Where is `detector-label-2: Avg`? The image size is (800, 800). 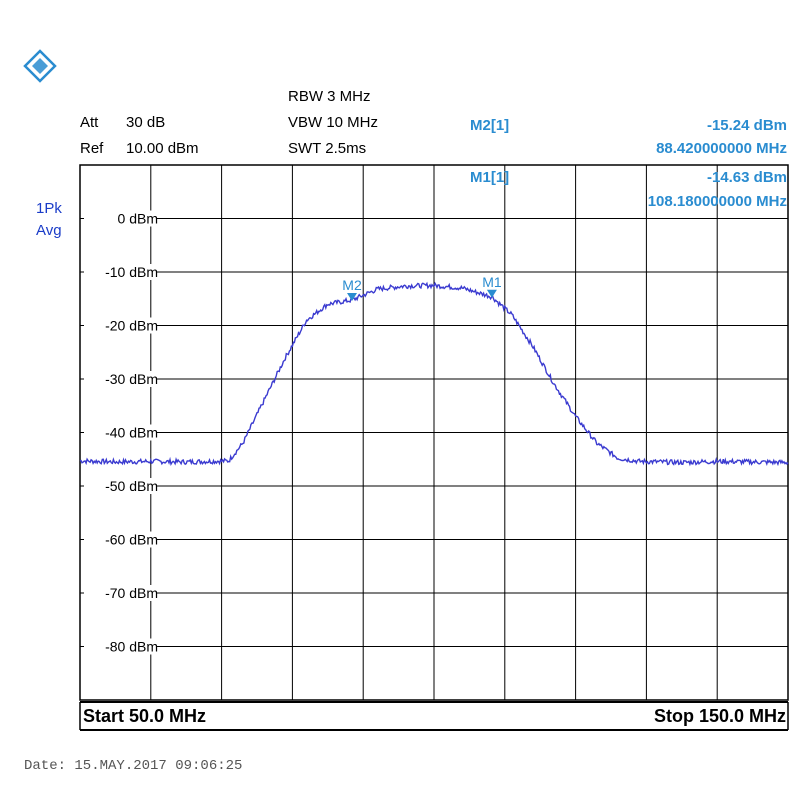
detector-label-2: Avg is located at coordinates (49, 230).